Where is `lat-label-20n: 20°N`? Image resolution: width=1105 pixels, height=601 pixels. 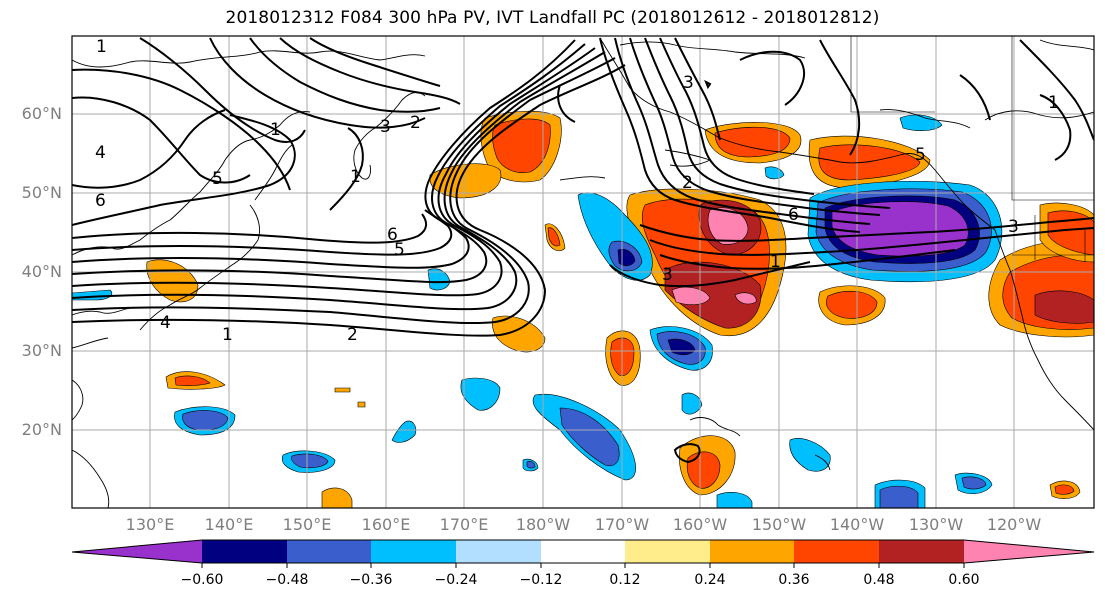
lat-label-20n: 20°N is located at coordinates (41, 429).